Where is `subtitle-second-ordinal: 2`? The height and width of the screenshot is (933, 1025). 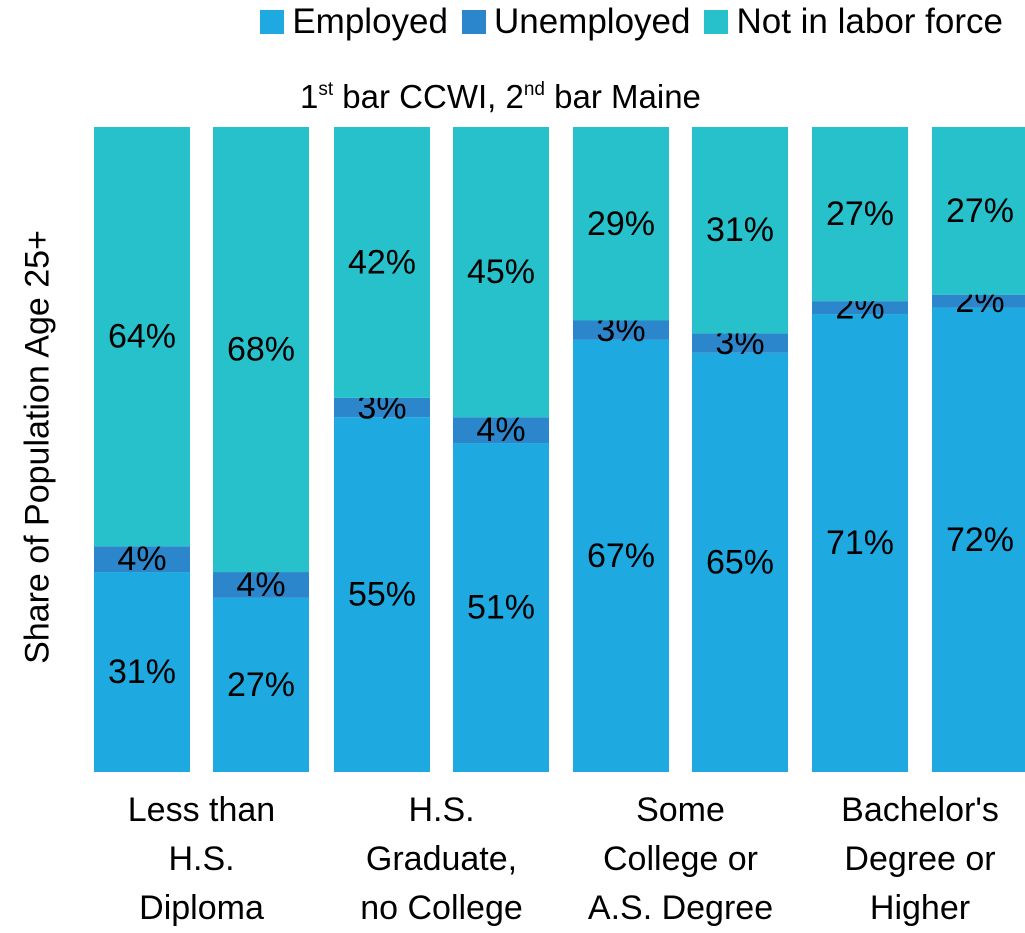
subtitle-second-ordinal: 2 is located at coordinates (514, 96).